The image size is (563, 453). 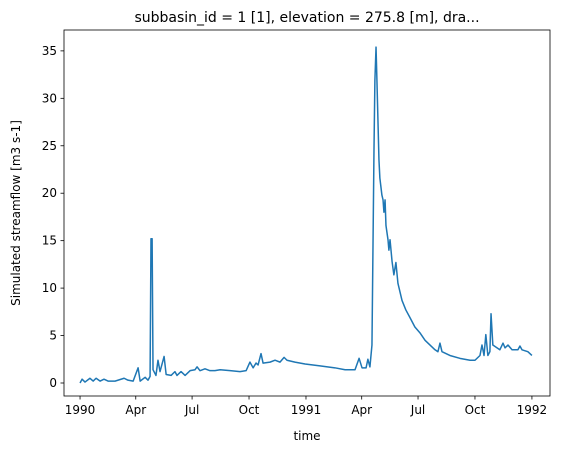 I want to click on y-tick-label: 10, so click(x=49, y=288).